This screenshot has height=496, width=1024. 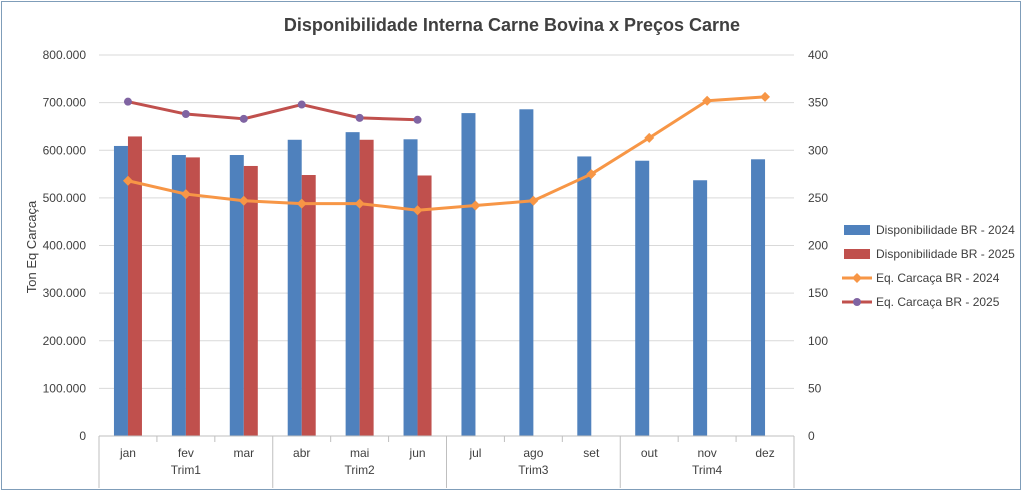 What do you see at coordinates (707, 470) in the screenshot?
I see `group-label: Trim4` at bounding box center [707, 470].